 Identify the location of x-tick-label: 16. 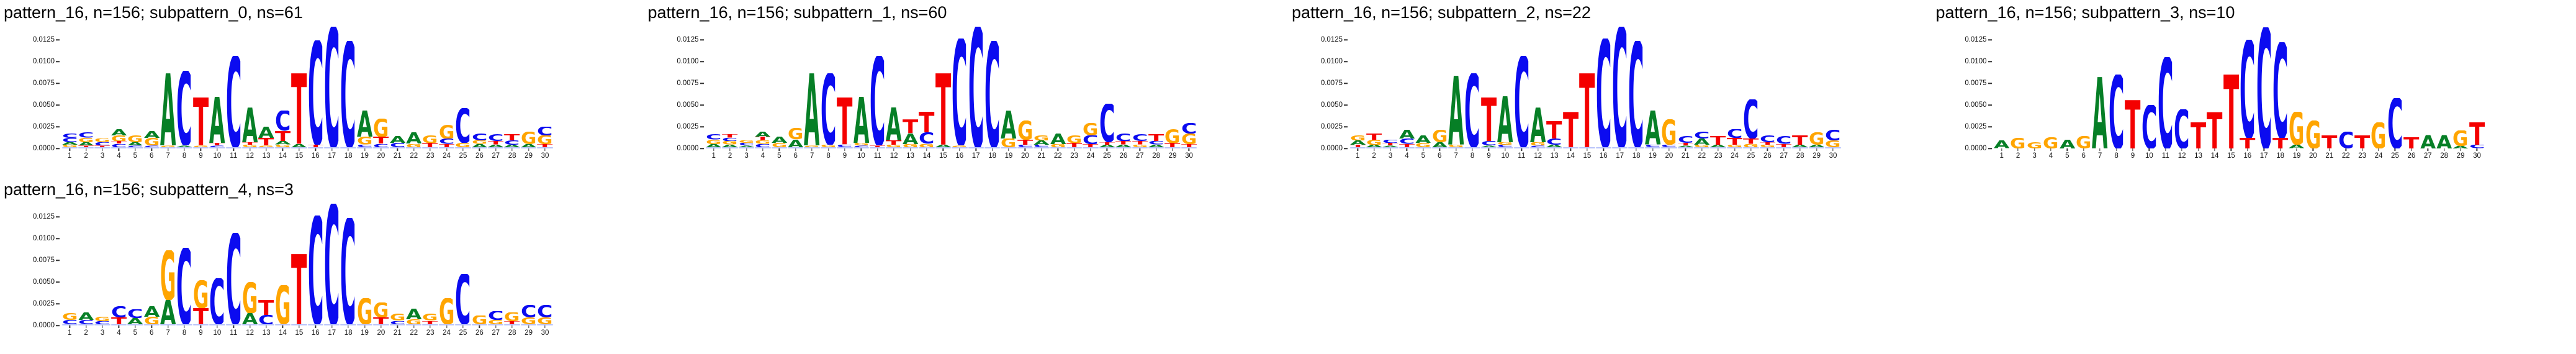
(315, 156).